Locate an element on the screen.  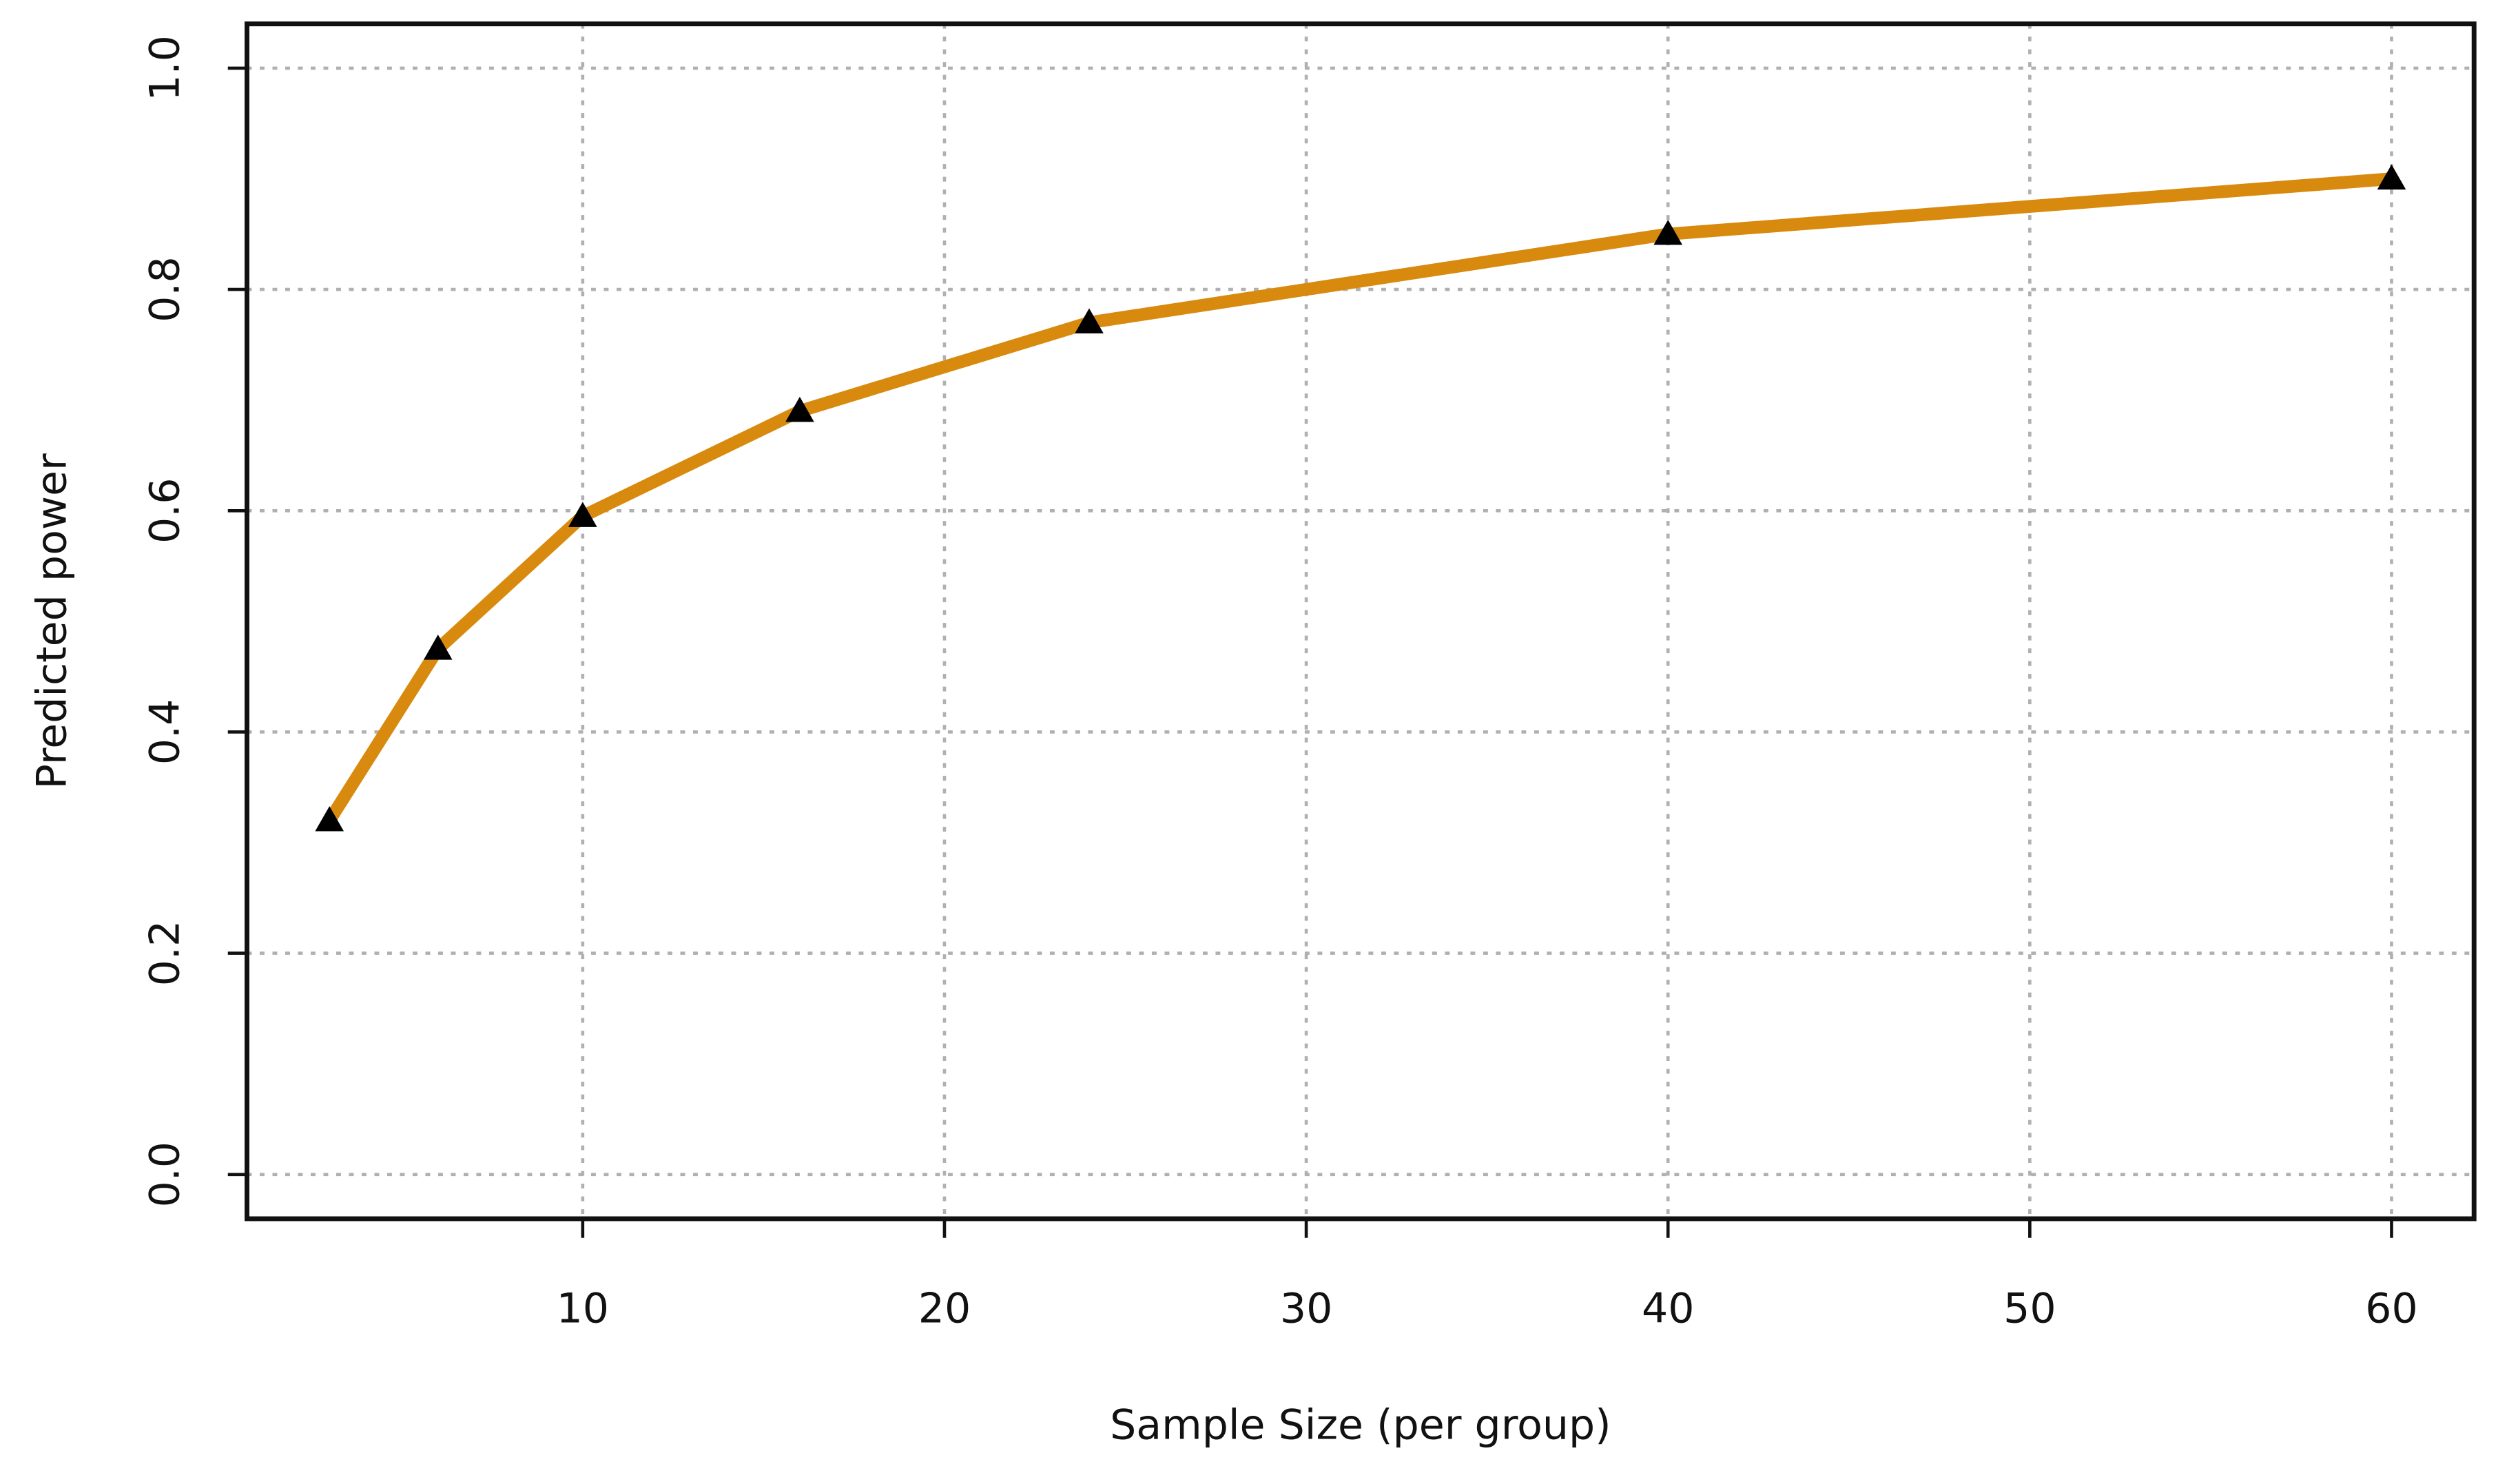
y-tick-label: 0.2 is located at coordinates (165, 953).